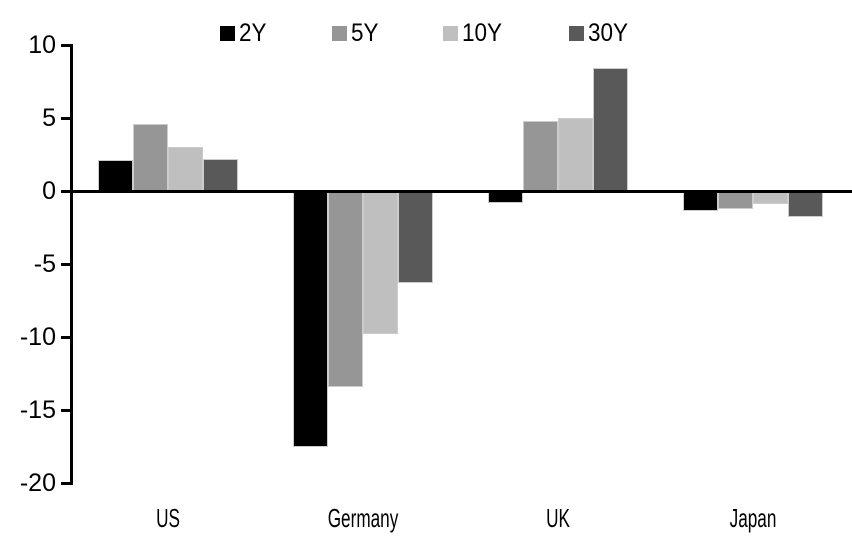 This screenshot has height=539, width=852. I want to click on legend: 2Y 5Y 10Y 30Y, so click(426, 33).